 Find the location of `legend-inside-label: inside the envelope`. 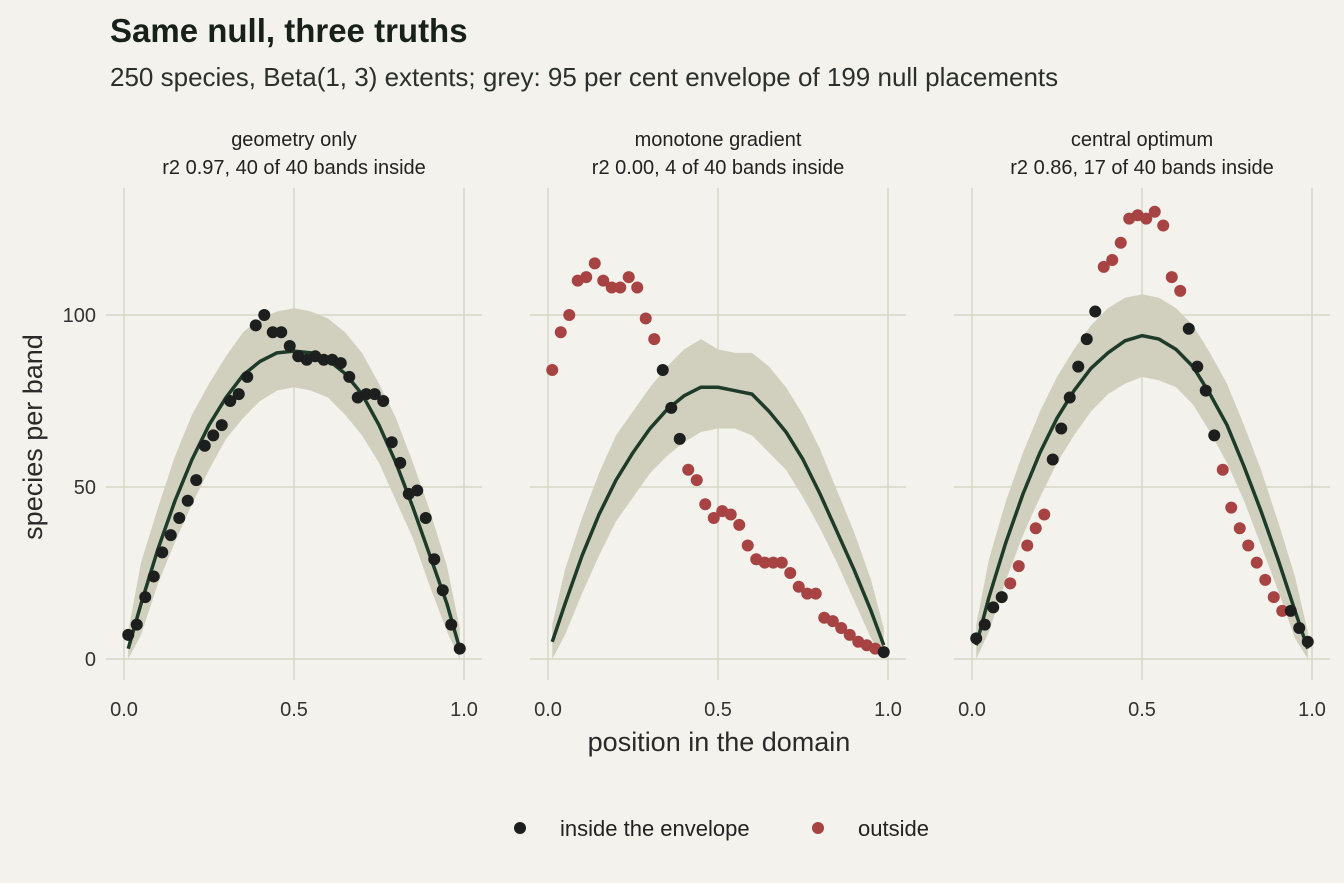

legend-inside-label: inside the envelope is located at coordinates (655, 828).